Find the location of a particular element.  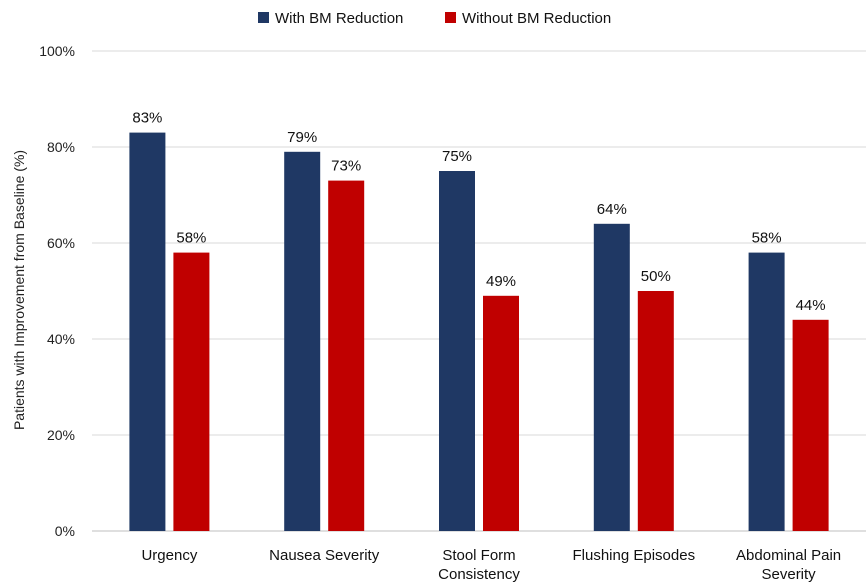

legend-label: Without BM Reduction is located at coordinates (536, 18).